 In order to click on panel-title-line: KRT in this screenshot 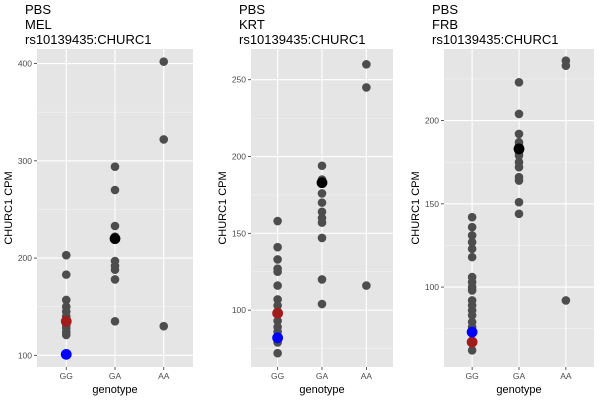, I will do `click(252, 24)`.